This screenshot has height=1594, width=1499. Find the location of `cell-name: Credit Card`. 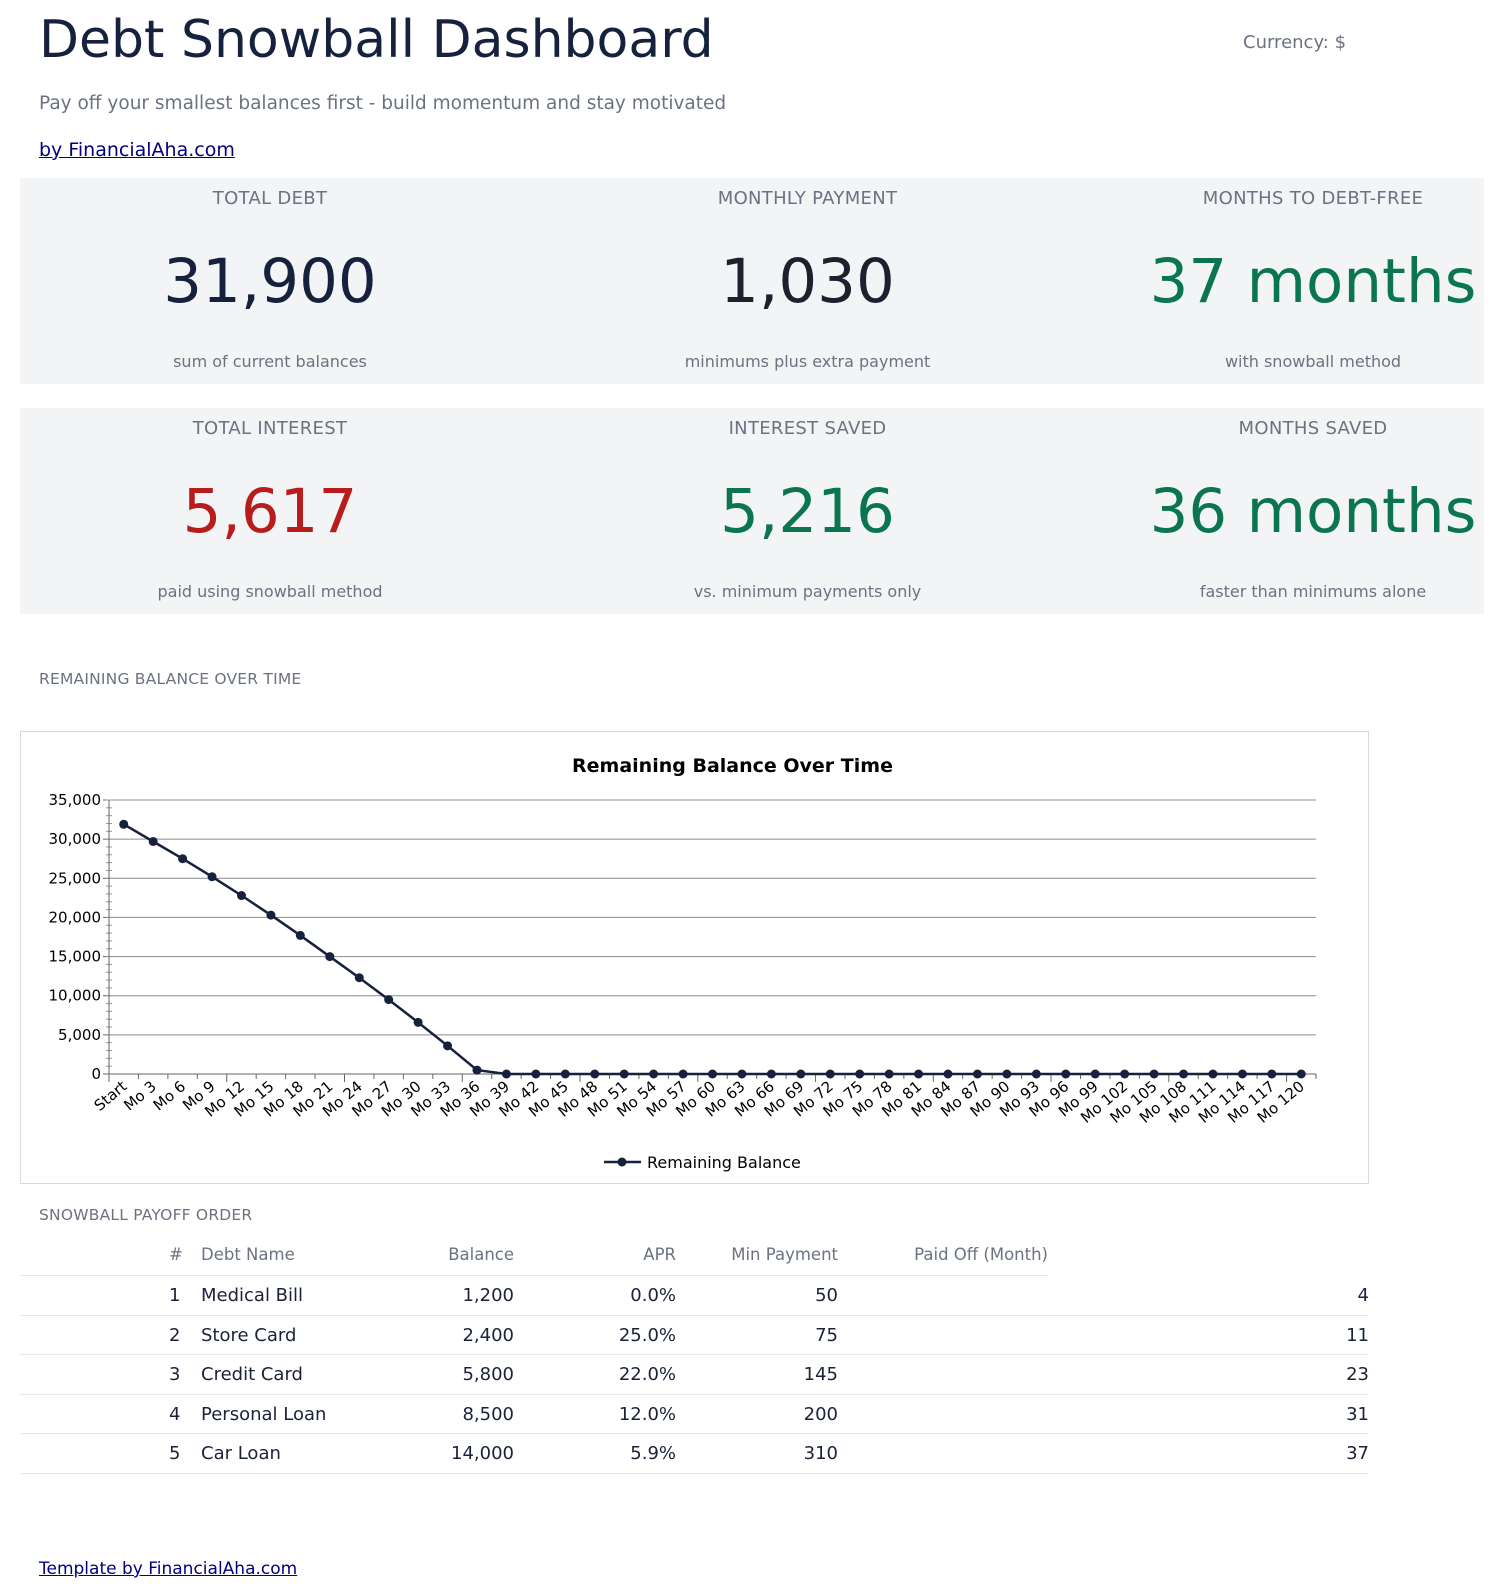

cell-name: Credit Card is located at coordinates (252, 1374).